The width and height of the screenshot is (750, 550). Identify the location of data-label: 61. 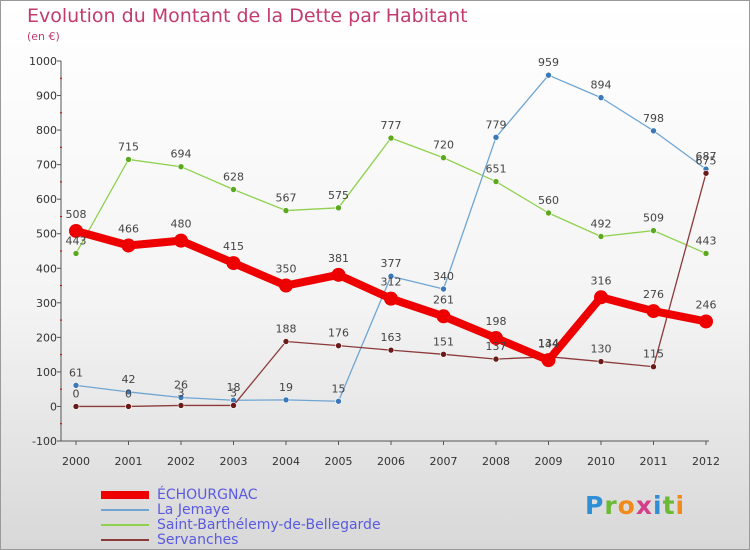
(76, 372).